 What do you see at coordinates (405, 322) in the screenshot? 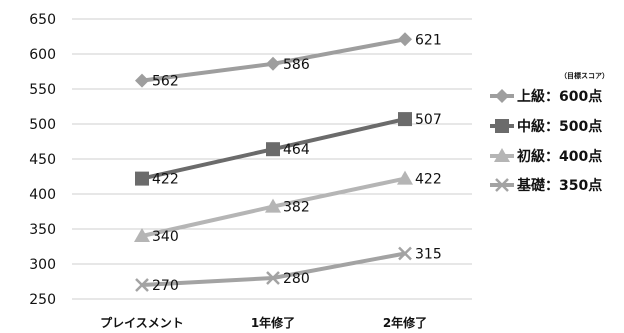
I see `x-tick-label-2: 2年修了` at bounding box center [405, 322].